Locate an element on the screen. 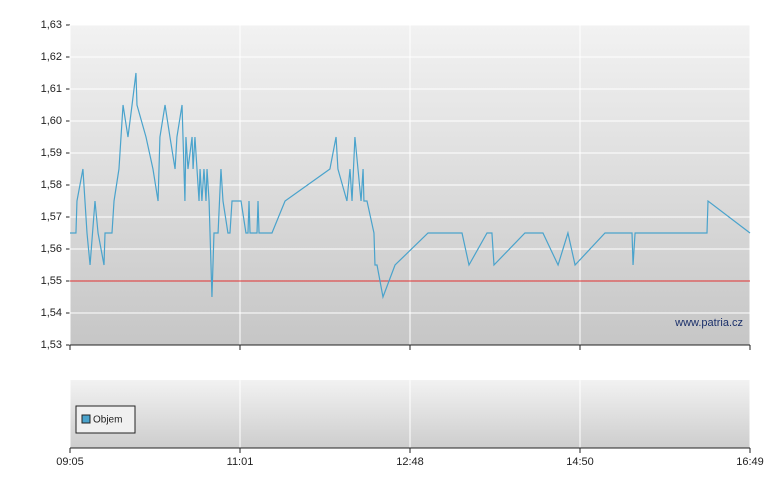 The width and height of the screenshot is (780, 490). y-tick-label: 1,56 is located at coordinates (51, 249).